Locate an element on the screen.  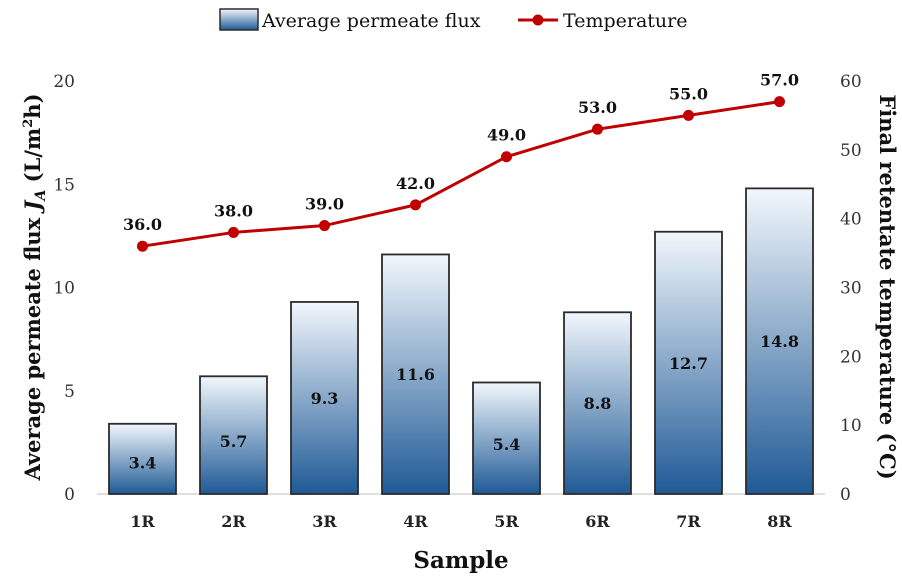
bar-data-label: 9.3 is located at coordinates (325, 398).